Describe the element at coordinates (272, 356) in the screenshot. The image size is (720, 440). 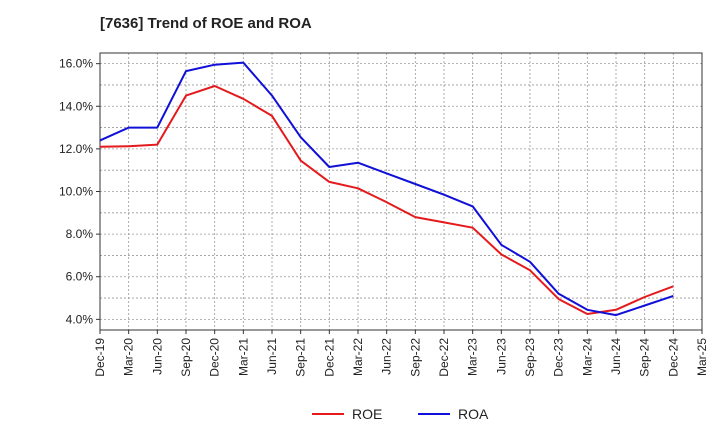
I see `x-tick-label: Jun-21` at that location.